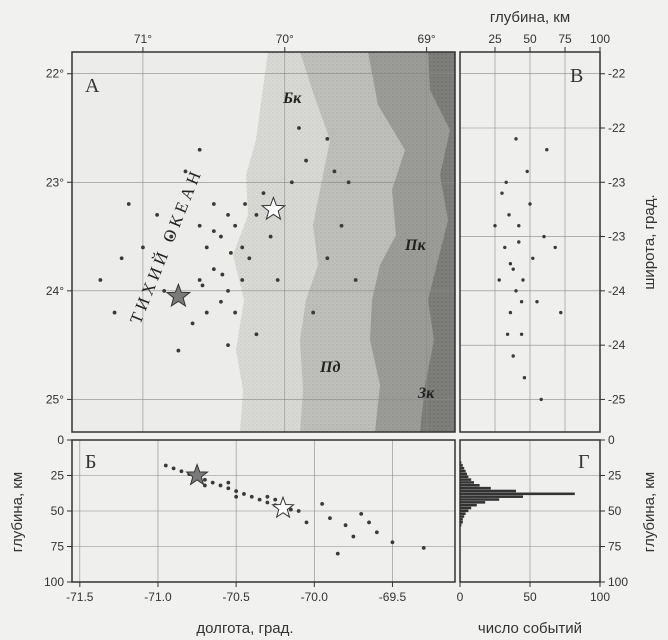 The width and height of the screenshot is (668, 640). I want to click on zone-zk, so click(437, 242).